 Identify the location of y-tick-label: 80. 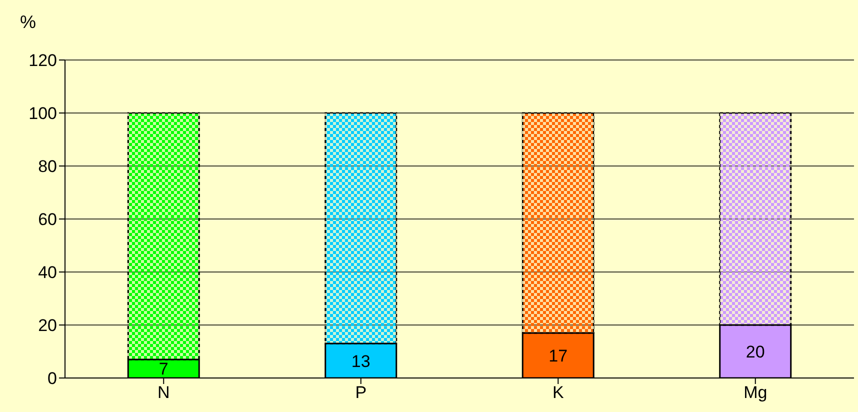
(47, 166).